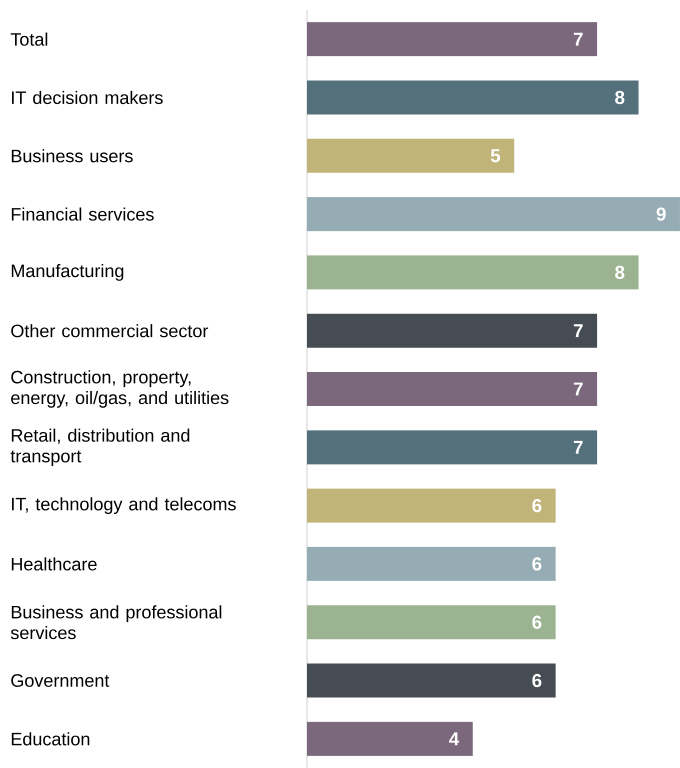  I want to click on data-label: 9, so click(661, 214).